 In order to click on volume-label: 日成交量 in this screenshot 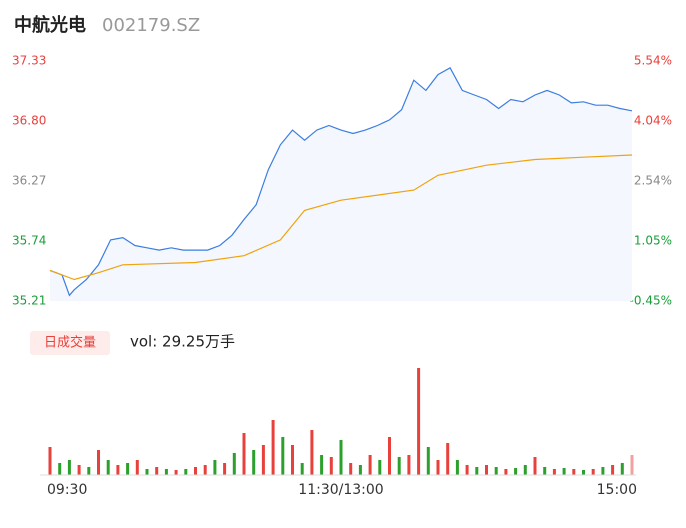, I will do `click(70, 343)`.